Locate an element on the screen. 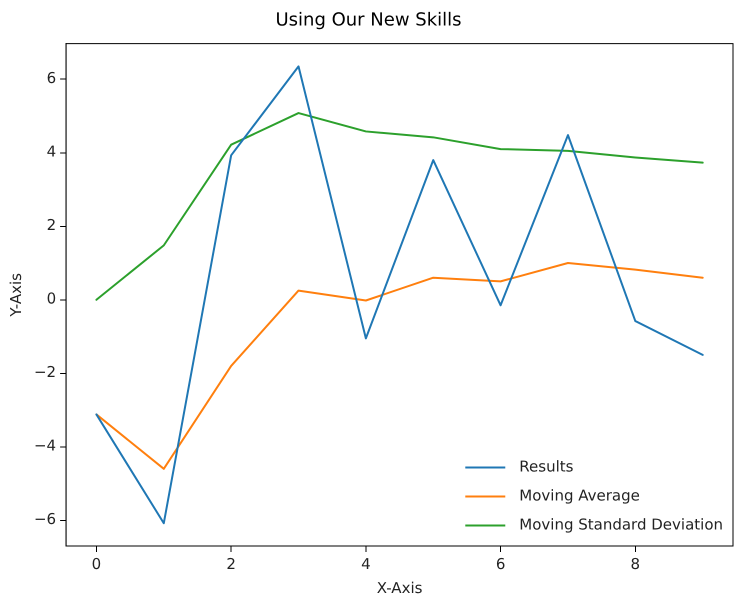  x-tick-label: 2 is located at coordinates (231, 563).